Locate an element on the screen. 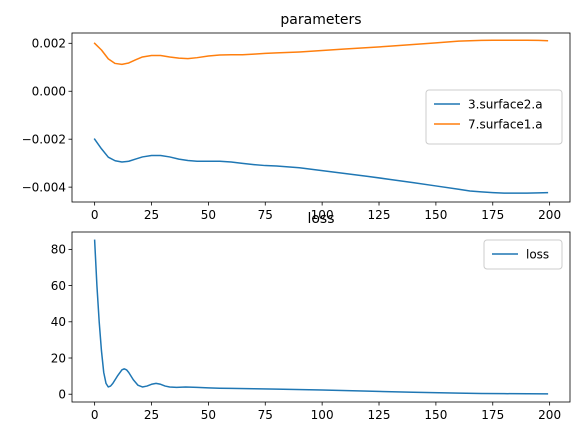  y-tick-label: 0 is located at coordinates (62, 395).